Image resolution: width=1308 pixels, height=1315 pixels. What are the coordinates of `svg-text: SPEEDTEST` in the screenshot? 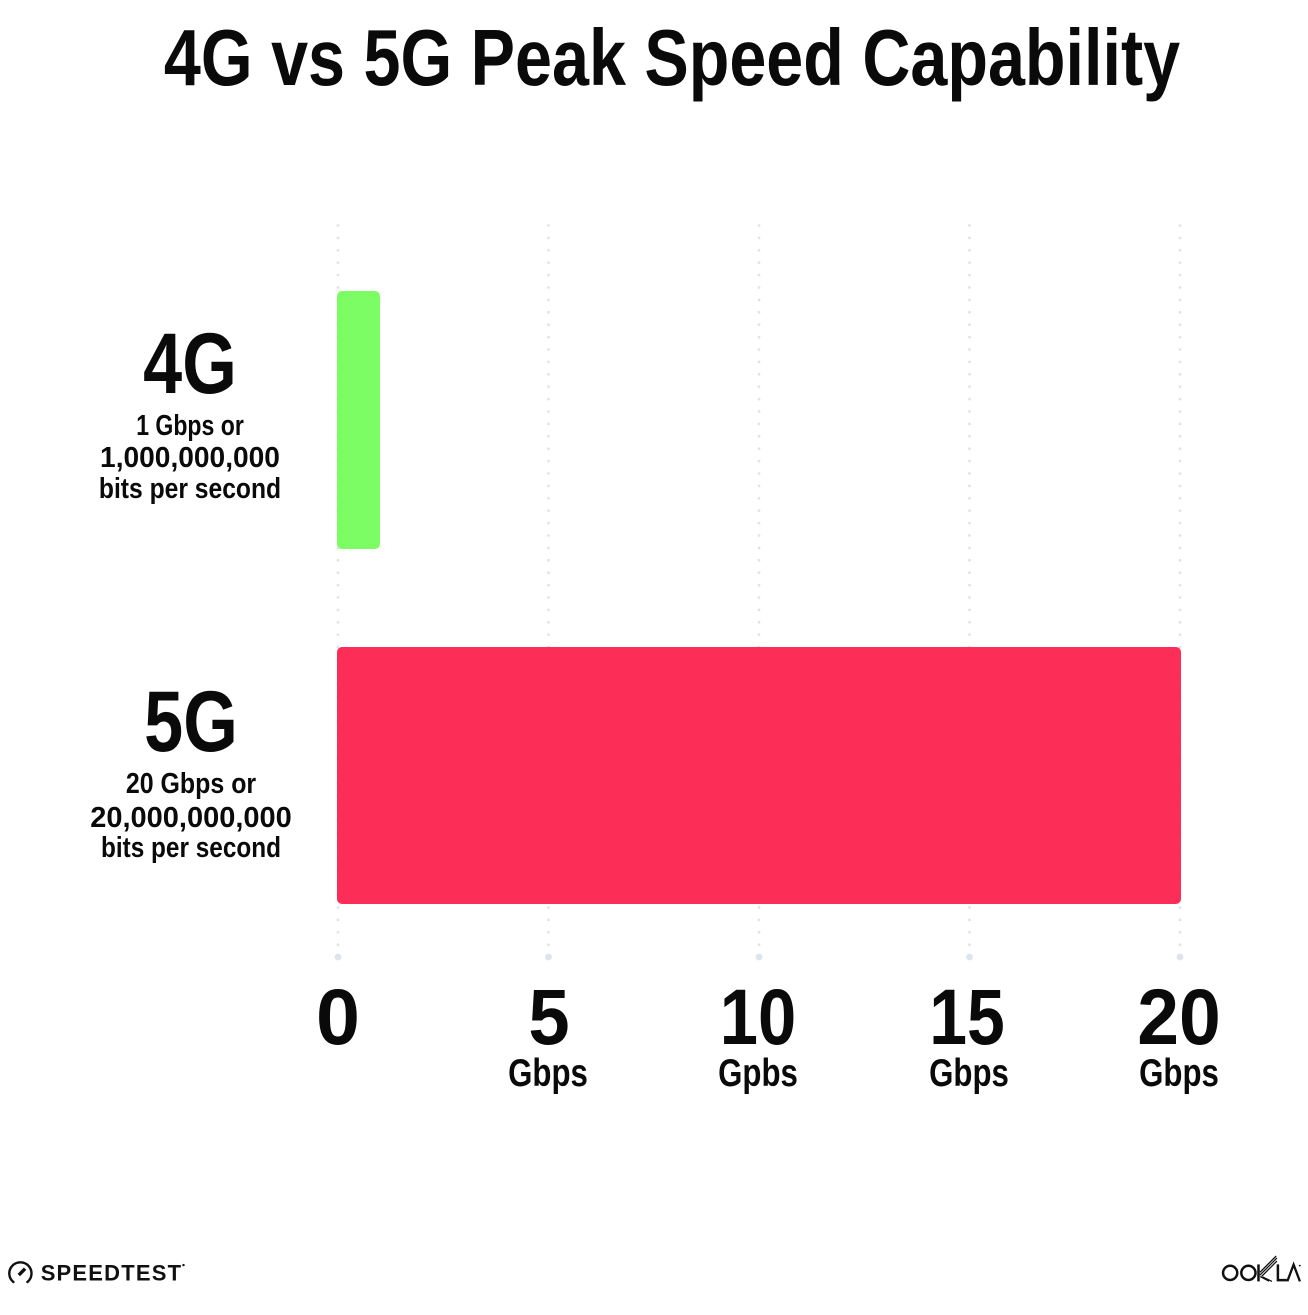 It's located at (111, 1272).